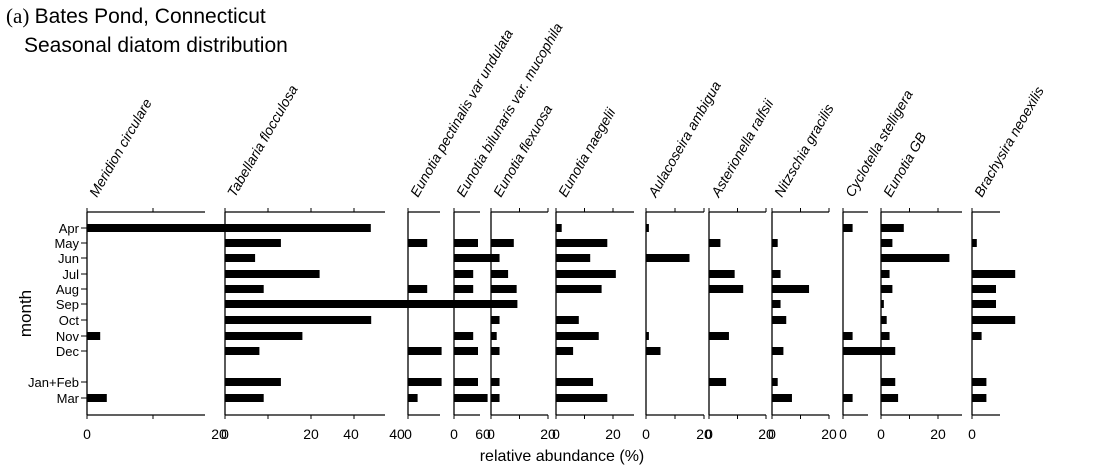 Image resolution: width=1105 pixels, height=468 pixels. Describe the element at coordinates (879, 143) in the screenshot. I see `series-name: Cyclotella stelligera` at that location.